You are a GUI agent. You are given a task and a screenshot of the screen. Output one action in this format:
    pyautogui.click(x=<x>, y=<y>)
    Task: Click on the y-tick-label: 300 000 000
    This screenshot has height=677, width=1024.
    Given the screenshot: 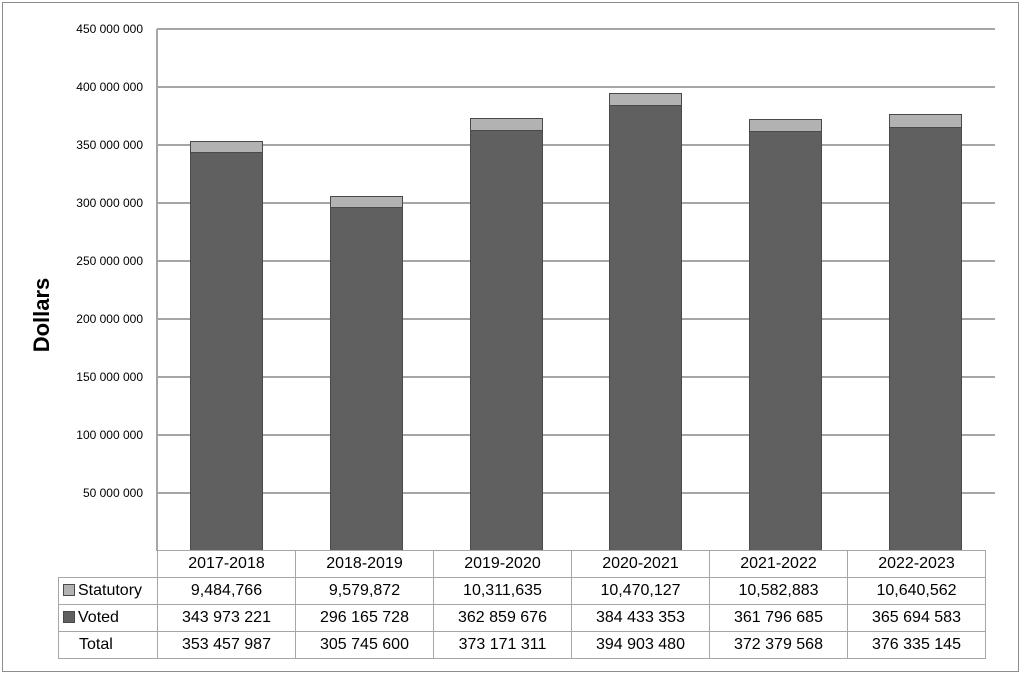 What is the action you would take?
    pyautogui.click(x=109, y=203)
    